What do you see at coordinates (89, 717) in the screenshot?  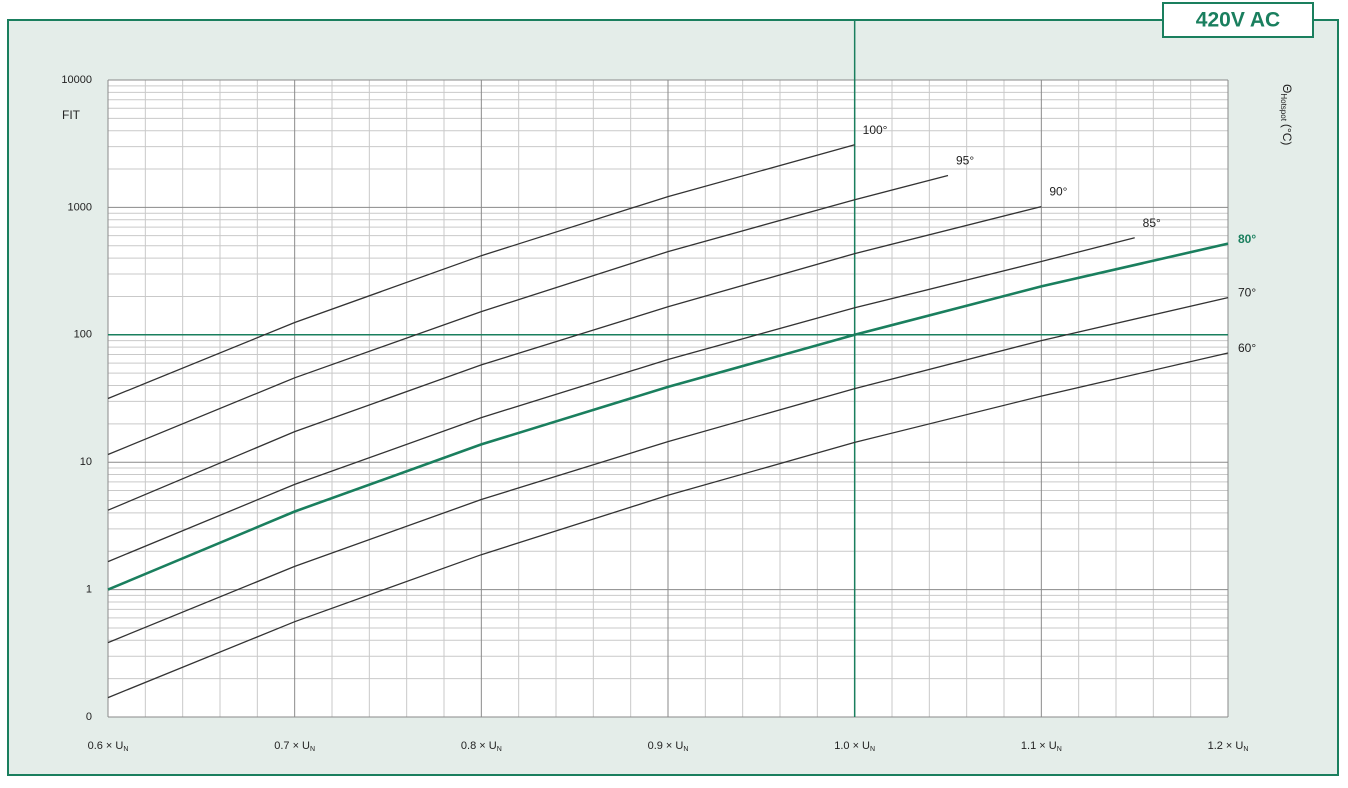 I see `y-tick-label: 0` at bounding box center [89, 717].